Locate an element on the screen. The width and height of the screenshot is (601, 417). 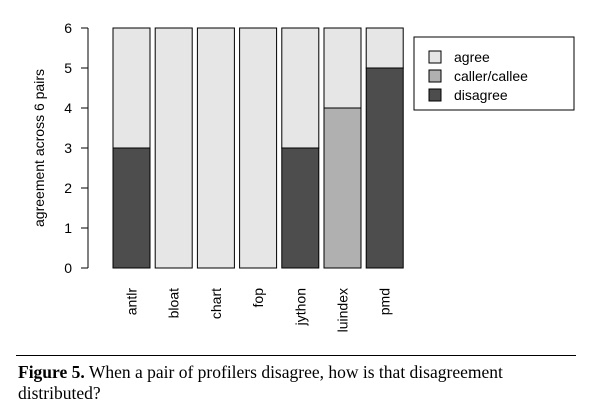
y-tick-label: 6 is located at coordinates (68, 28).